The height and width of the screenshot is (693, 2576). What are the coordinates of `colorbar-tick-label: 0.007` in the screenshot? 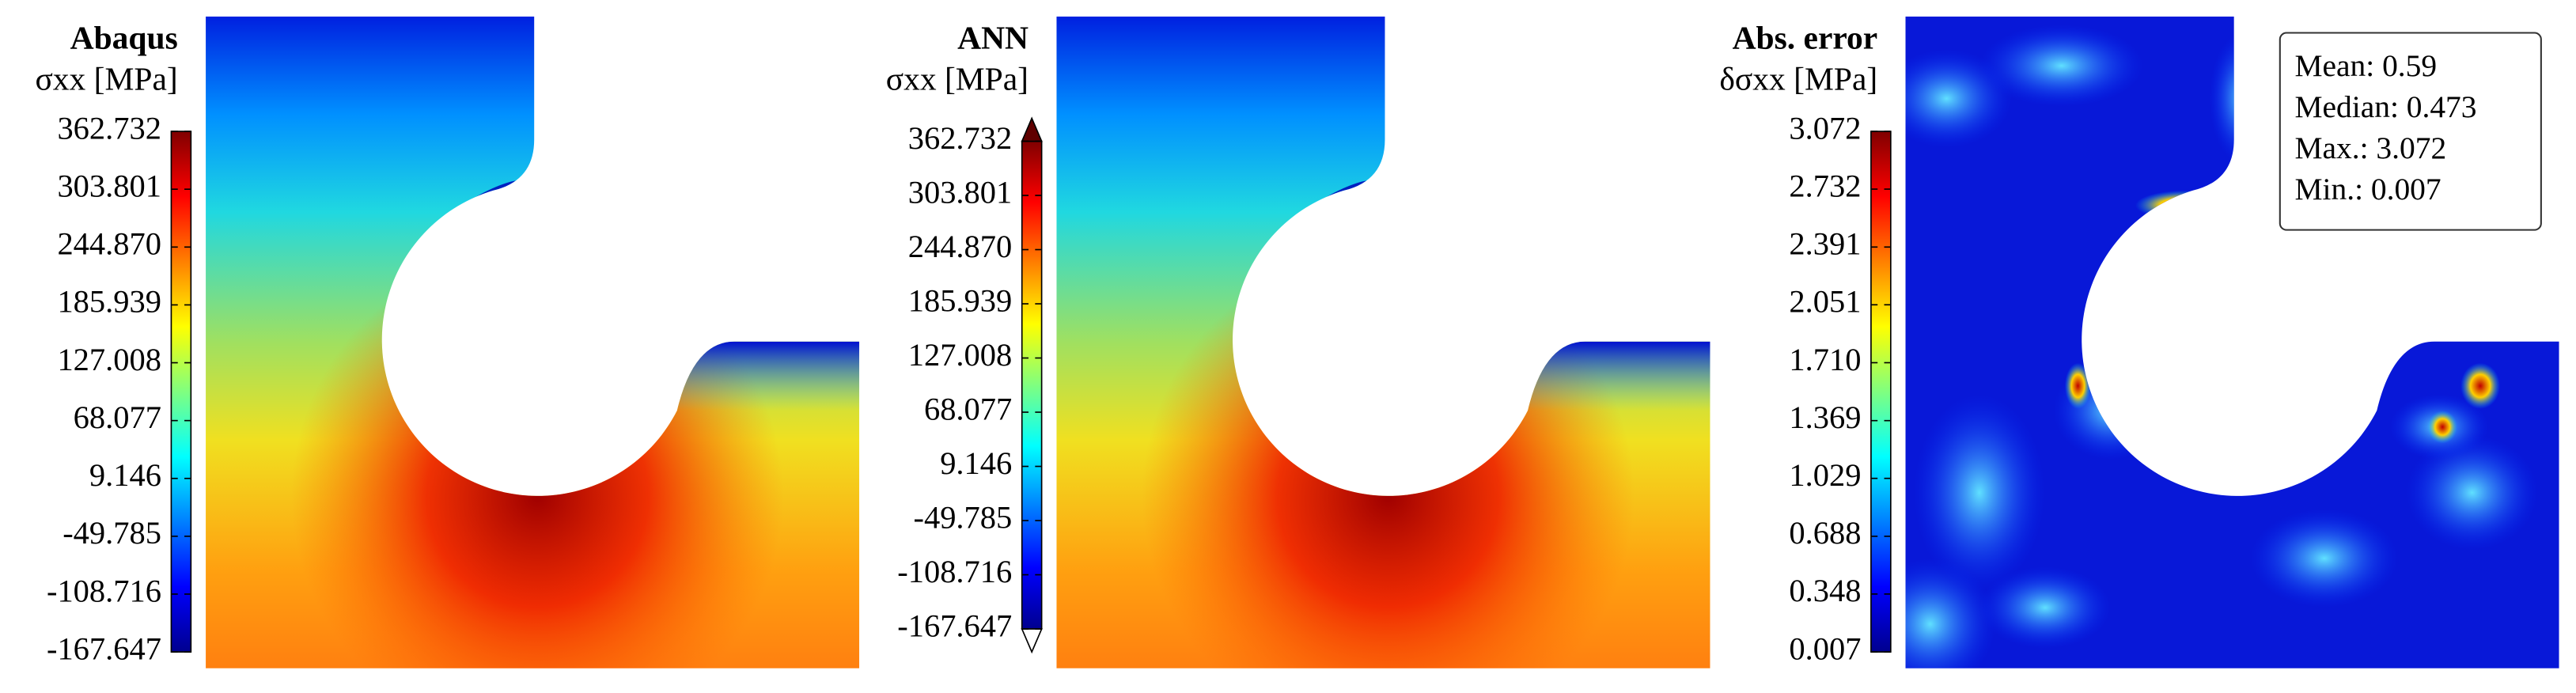 It's located at (1825, 648).